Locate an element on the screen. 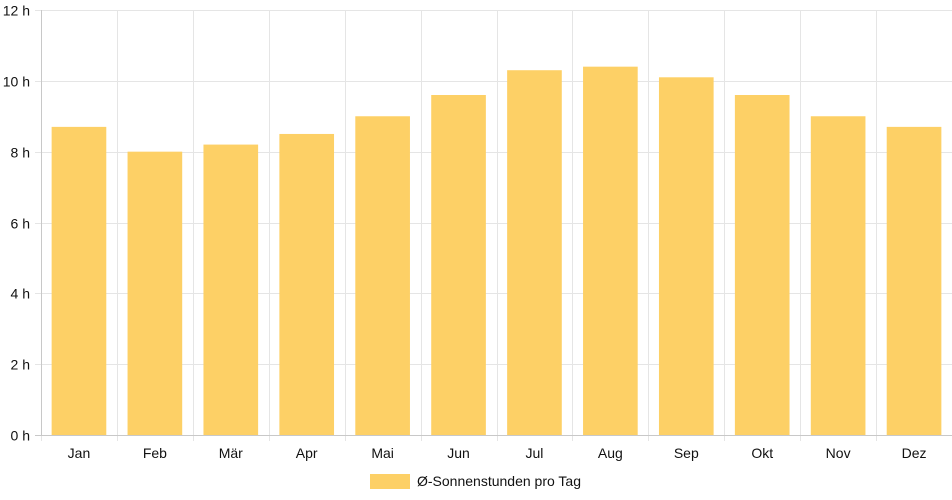 The image size is (952, 500). x-tick-label: Okt is located at coordinates (762, 453).